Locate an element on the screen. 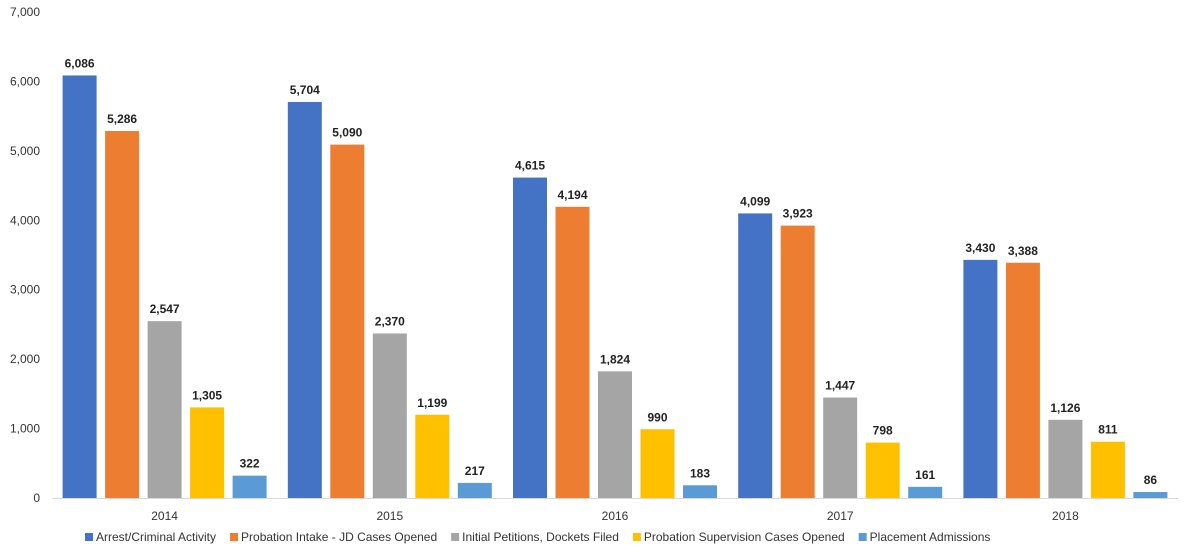 This screenshot has width=1186, height=553. data-label: 183 is located at coordinates (700, 473).